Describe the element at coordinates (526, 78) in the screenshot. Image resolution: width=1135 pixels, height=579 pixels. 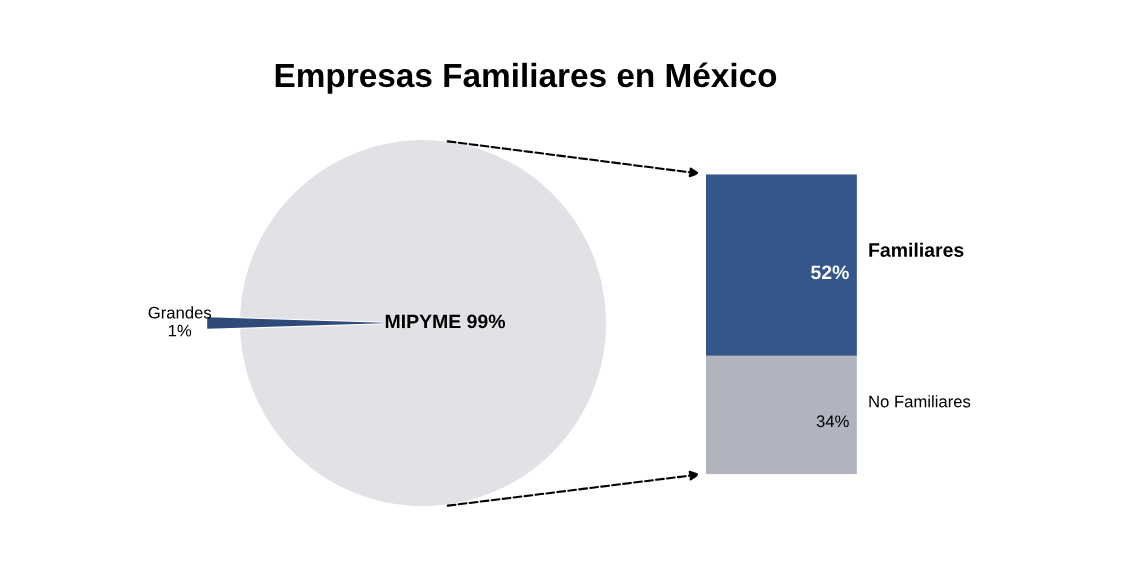
I see `chart-title: Empresas Familiares en México` at that location.